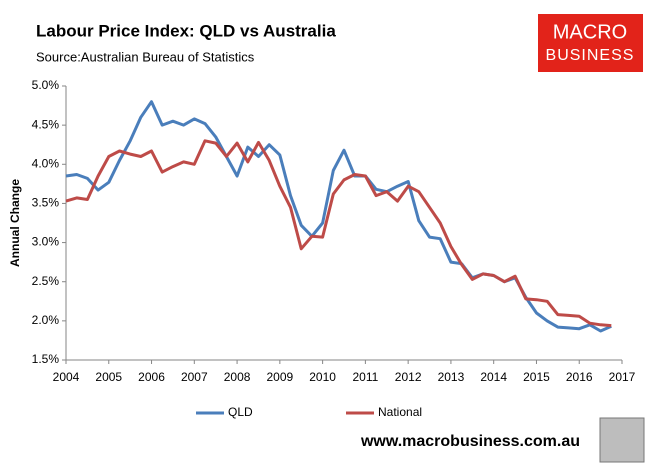 The width and height of the screenshot is (660, 468). What do you see at coordinates (46, 163) in the screenshot?
I see `y-tick-label: 4.0%` at bounding box center [46, 163].